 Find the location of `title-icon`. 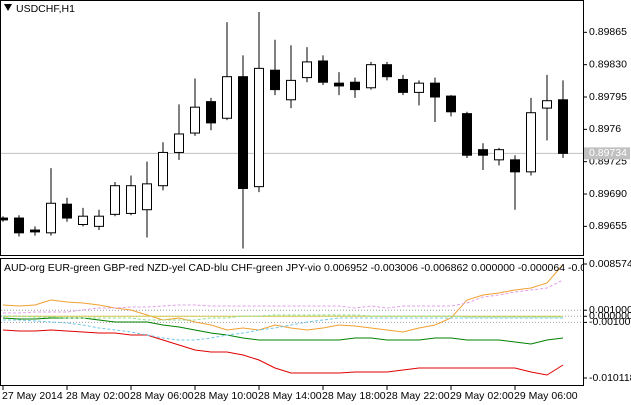

title-icon is located at coordinates (8, 7).